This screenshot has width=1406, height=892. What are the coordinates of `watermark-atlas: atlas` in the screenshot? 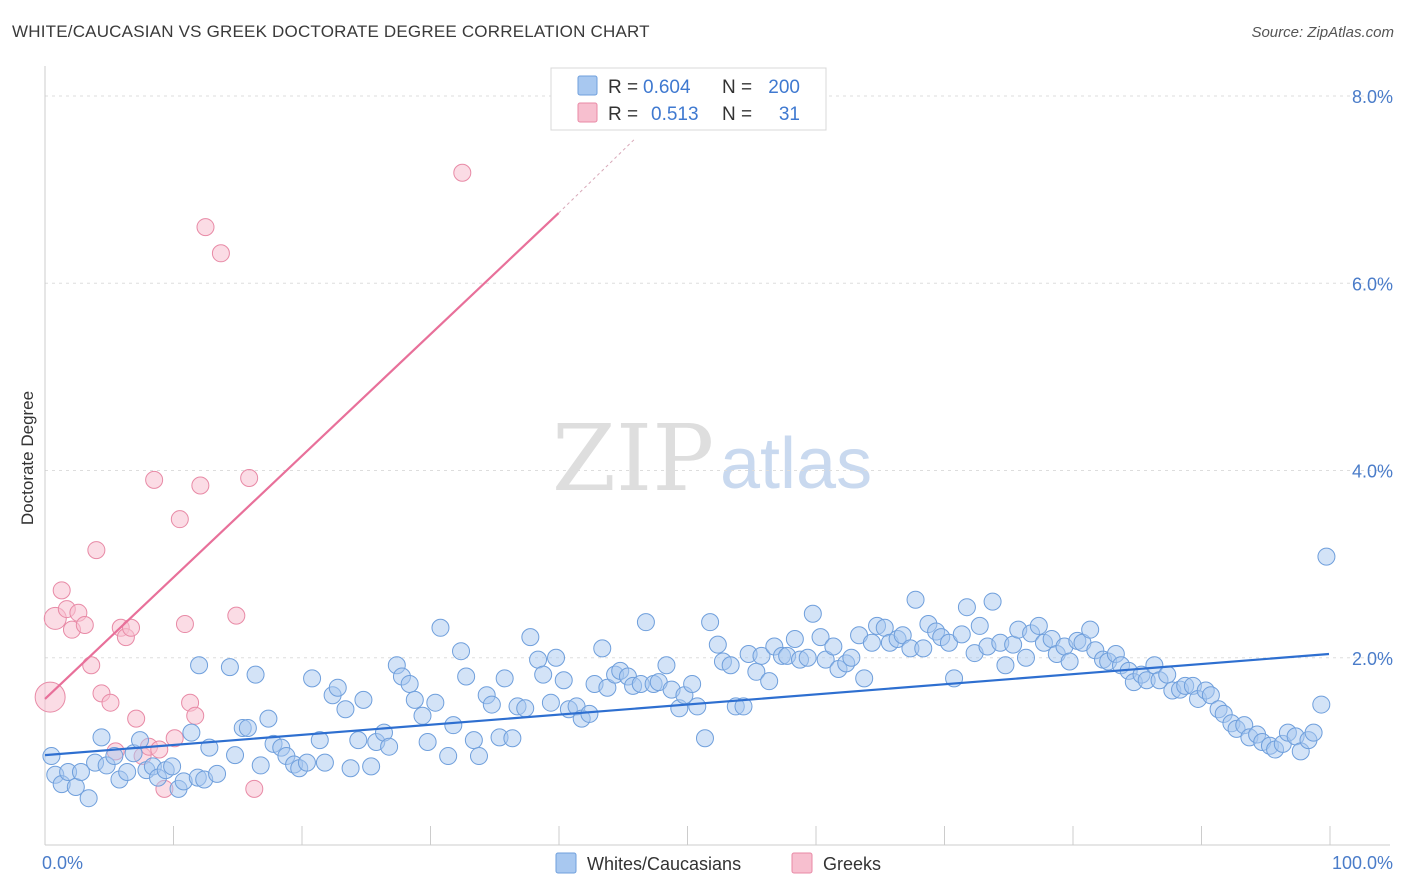 It's located at (796, 464).